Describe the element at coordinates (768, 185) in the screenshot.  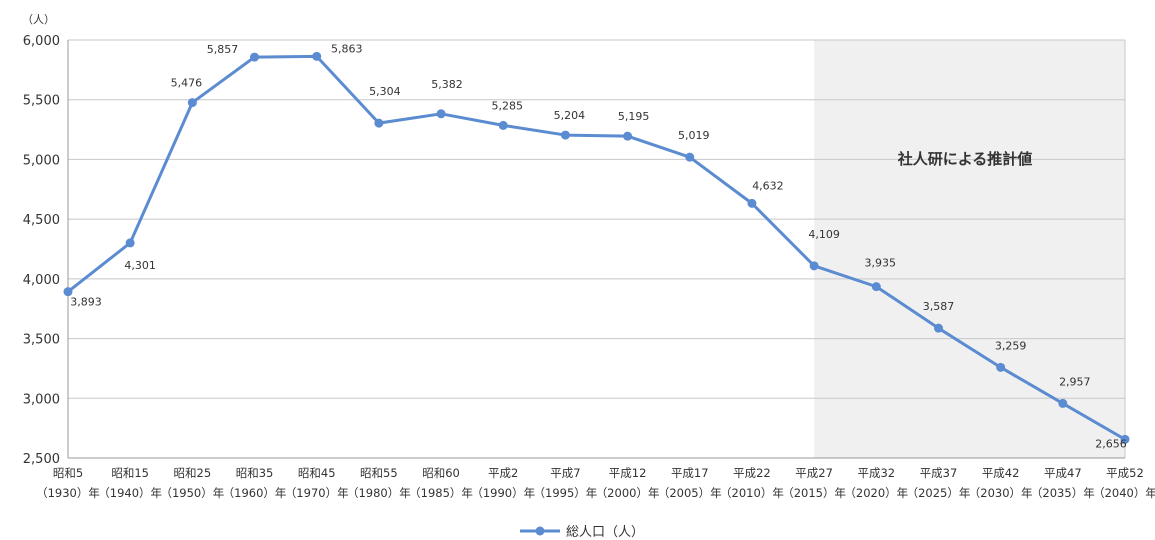
I see `data-label: 4,632` at that location.